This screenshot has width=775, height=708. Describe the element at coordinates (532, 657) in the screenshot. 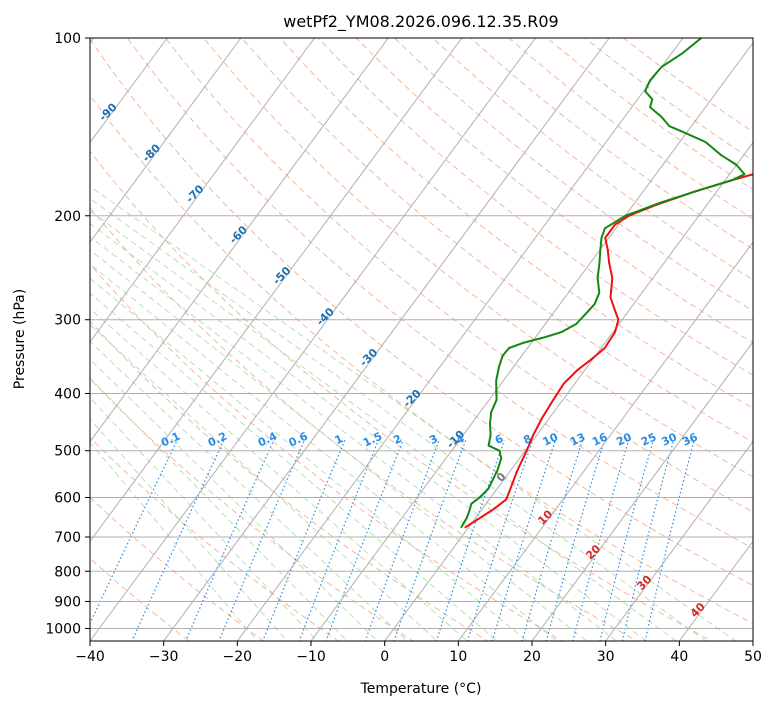

I see `x-tick-label: 20` at that location.